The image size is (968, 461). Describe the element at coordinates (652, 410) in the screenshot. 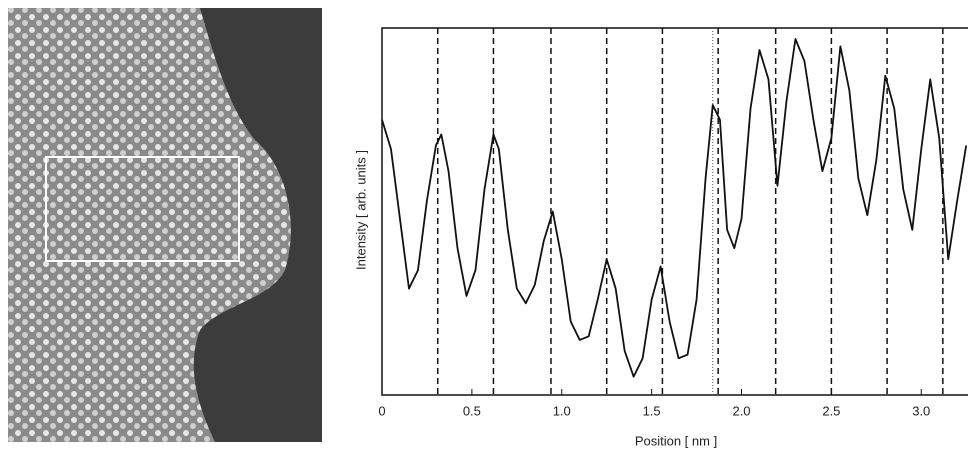

I see `x-tick-label: 1.5` at that location.